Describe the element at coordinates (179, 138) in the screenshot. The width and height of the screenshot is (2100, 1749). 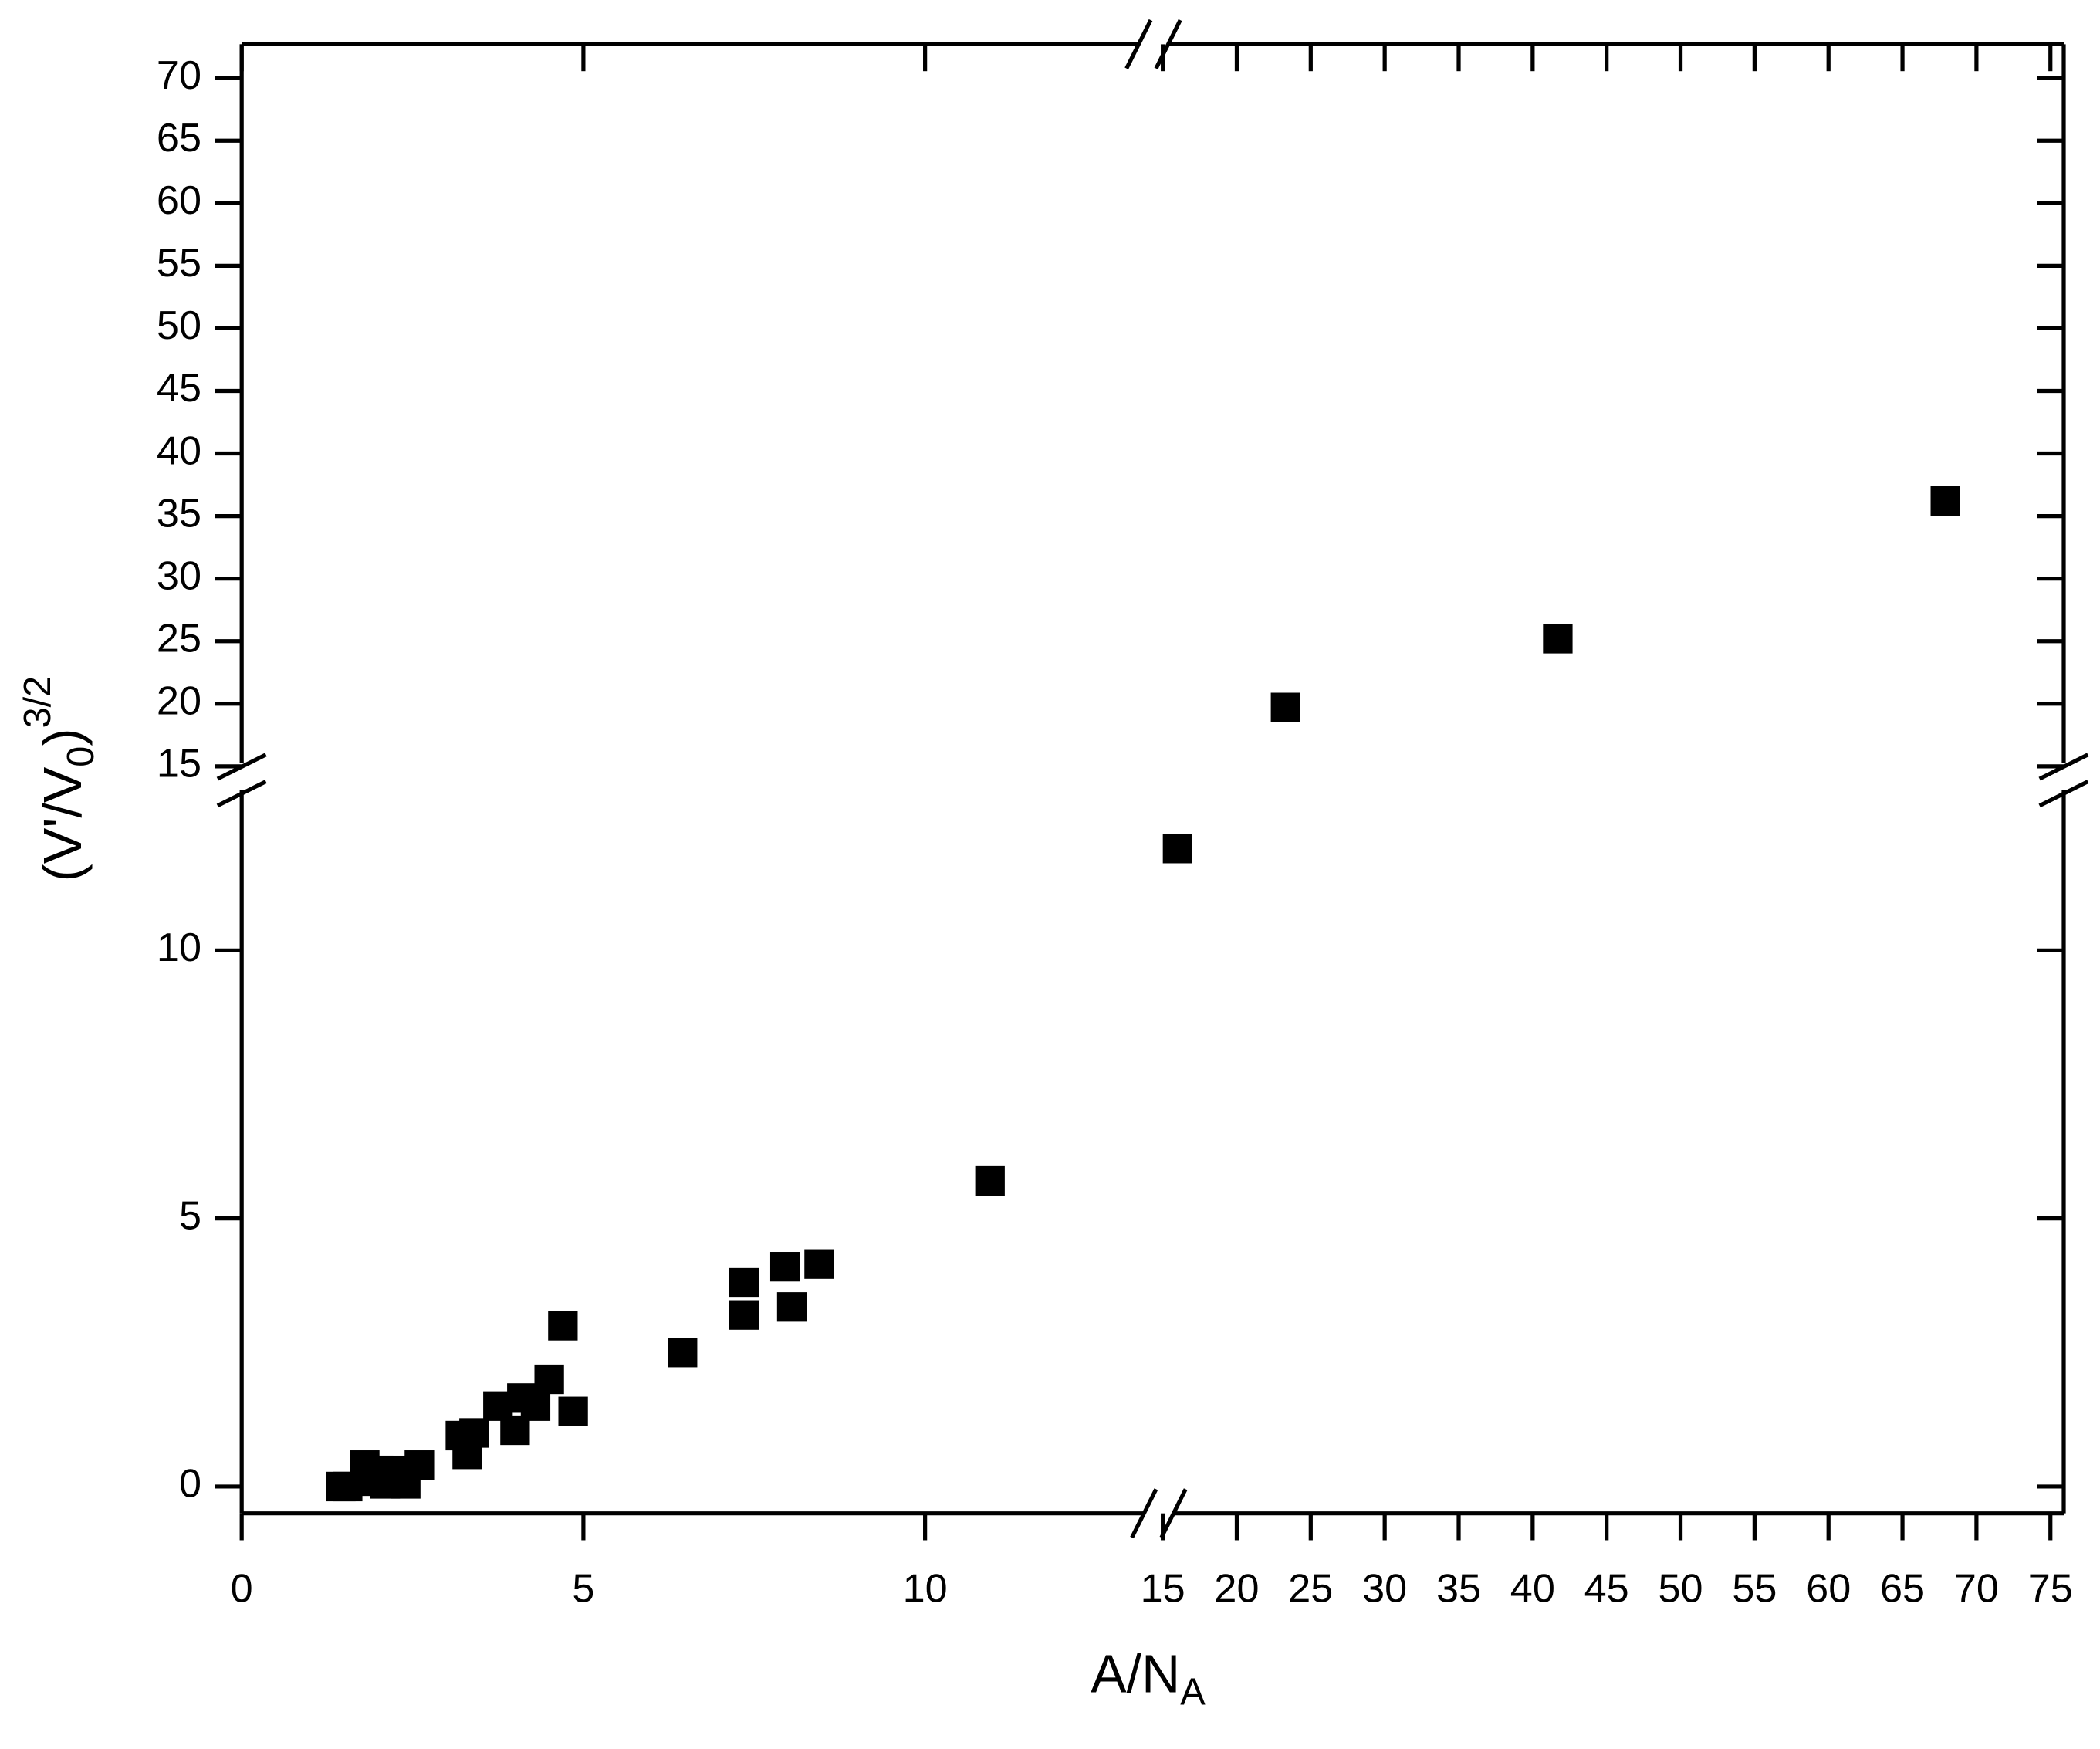
I see `y-tick-label: 65` at that location.